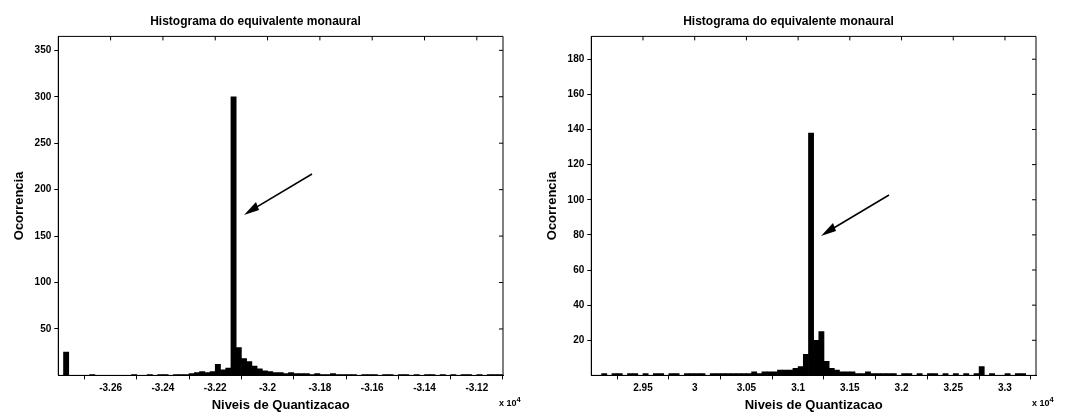  What do you see at coordinates (850, 388) in the screenshot?
I see `x-tick-label: 3.15` at bounding box center [850, 388].